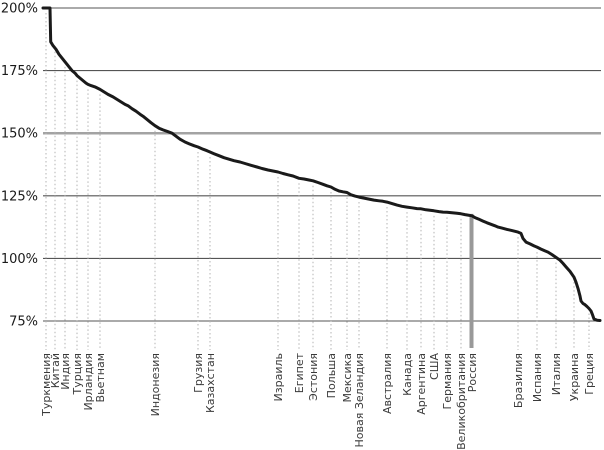 The width and height of the screenshot is (604, 450). What do you see at coordinates (19, 9) in the screenshot?
I see `y-tick-label: 200%` at bounding box center [19, 9].